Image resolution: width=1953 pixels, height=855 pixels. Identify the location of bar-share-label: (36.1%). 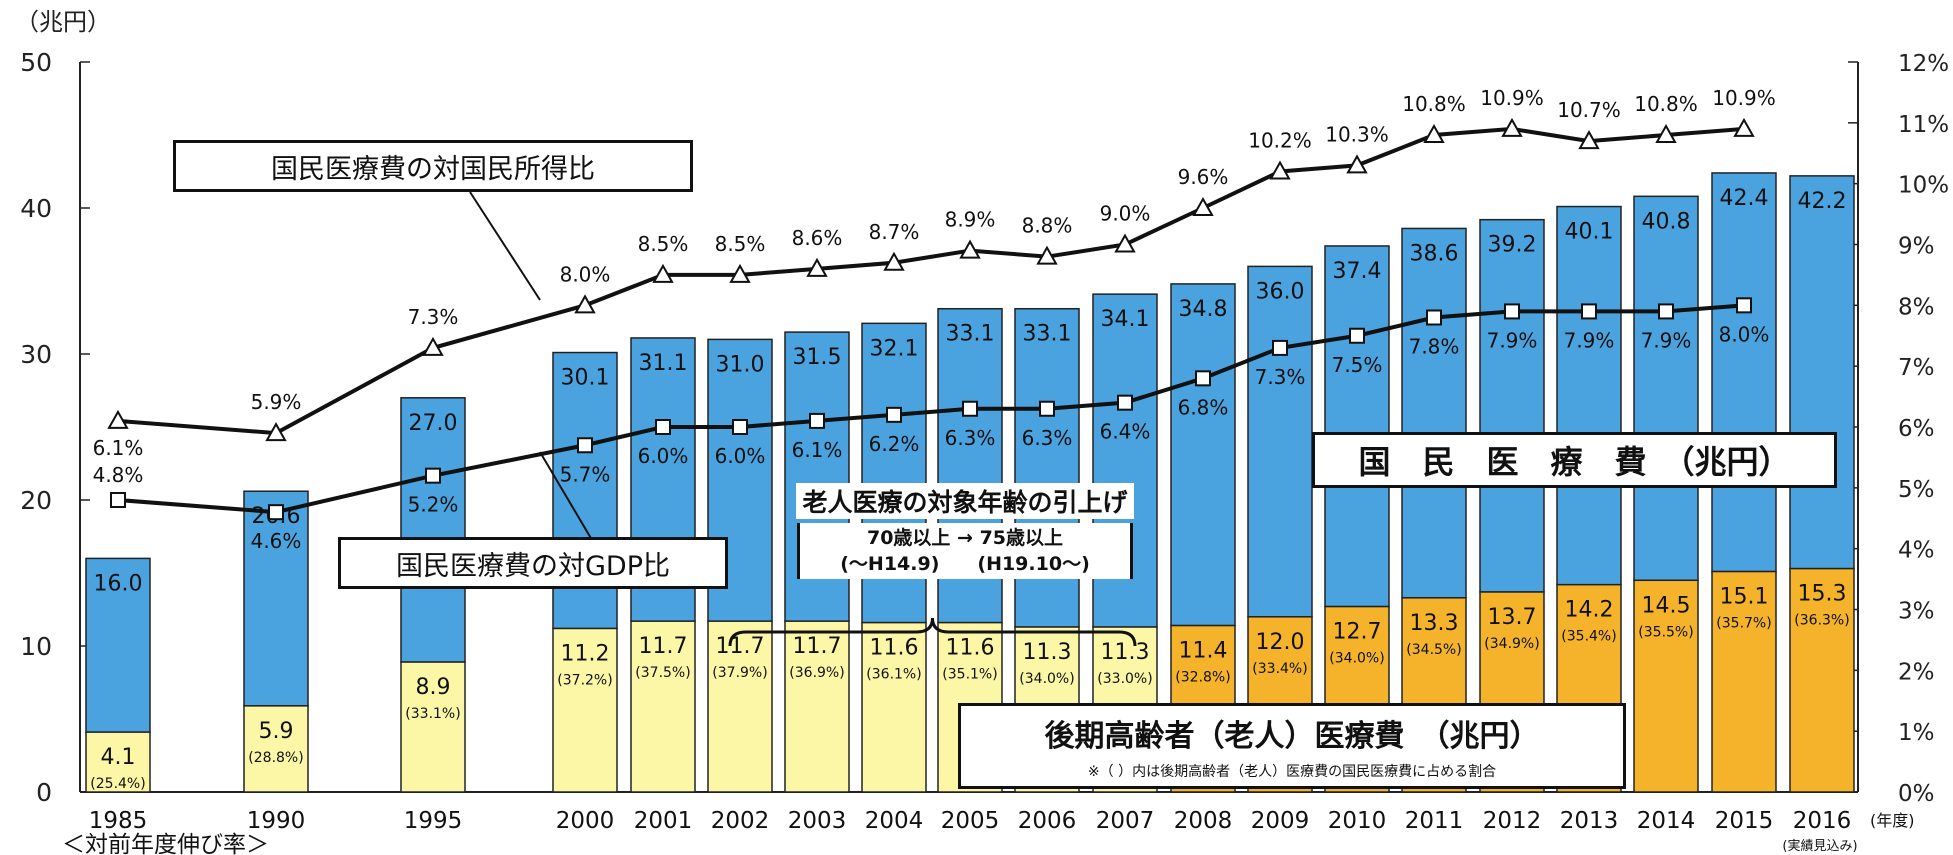
(893, 675).